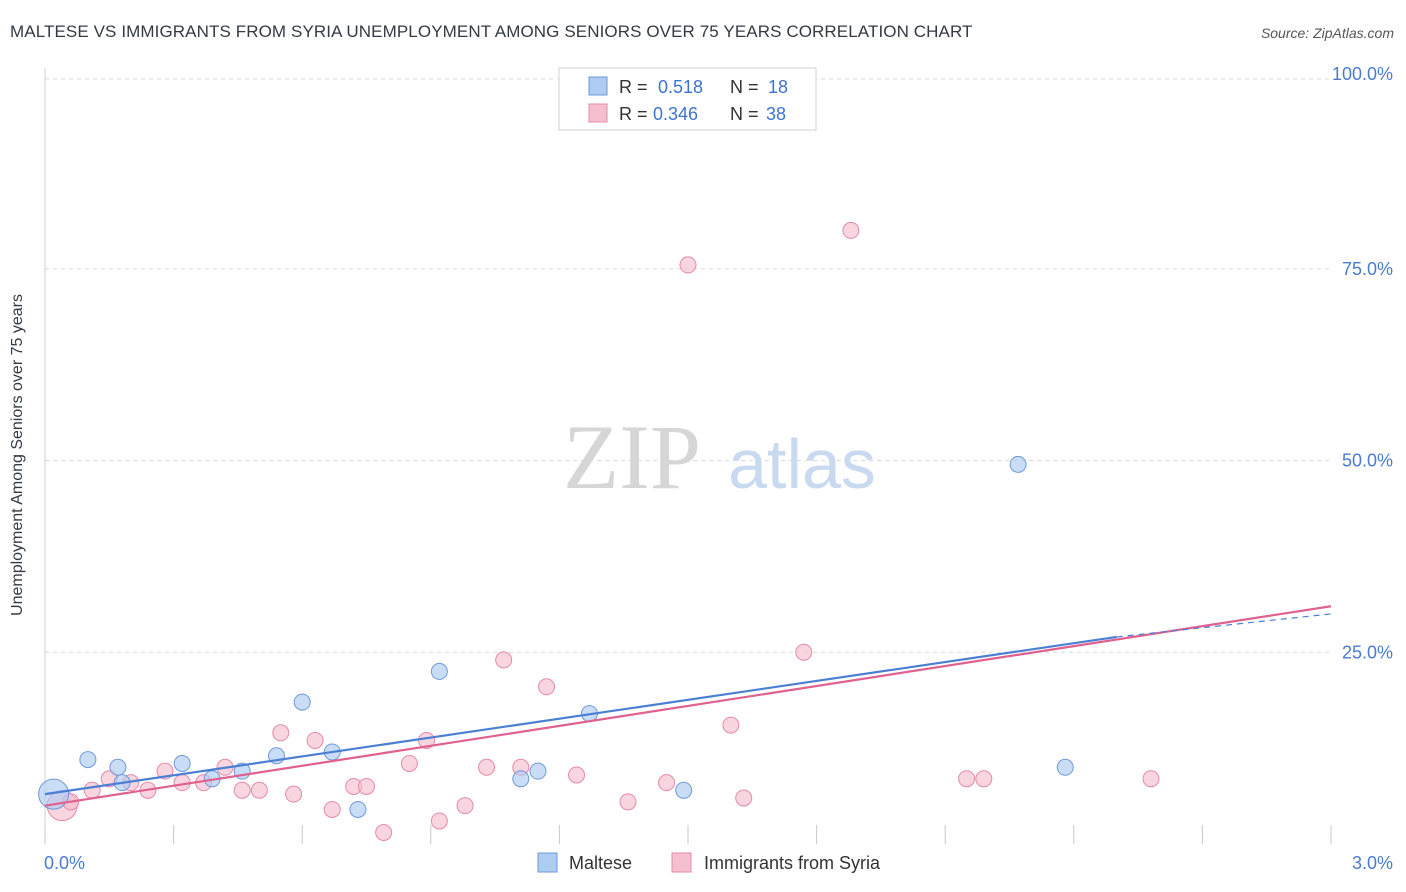  What do you see at coordinates (1224, 625) in the screenshot?
I see `trend-line-maltese-extension` at bounding box center [1224, 625].